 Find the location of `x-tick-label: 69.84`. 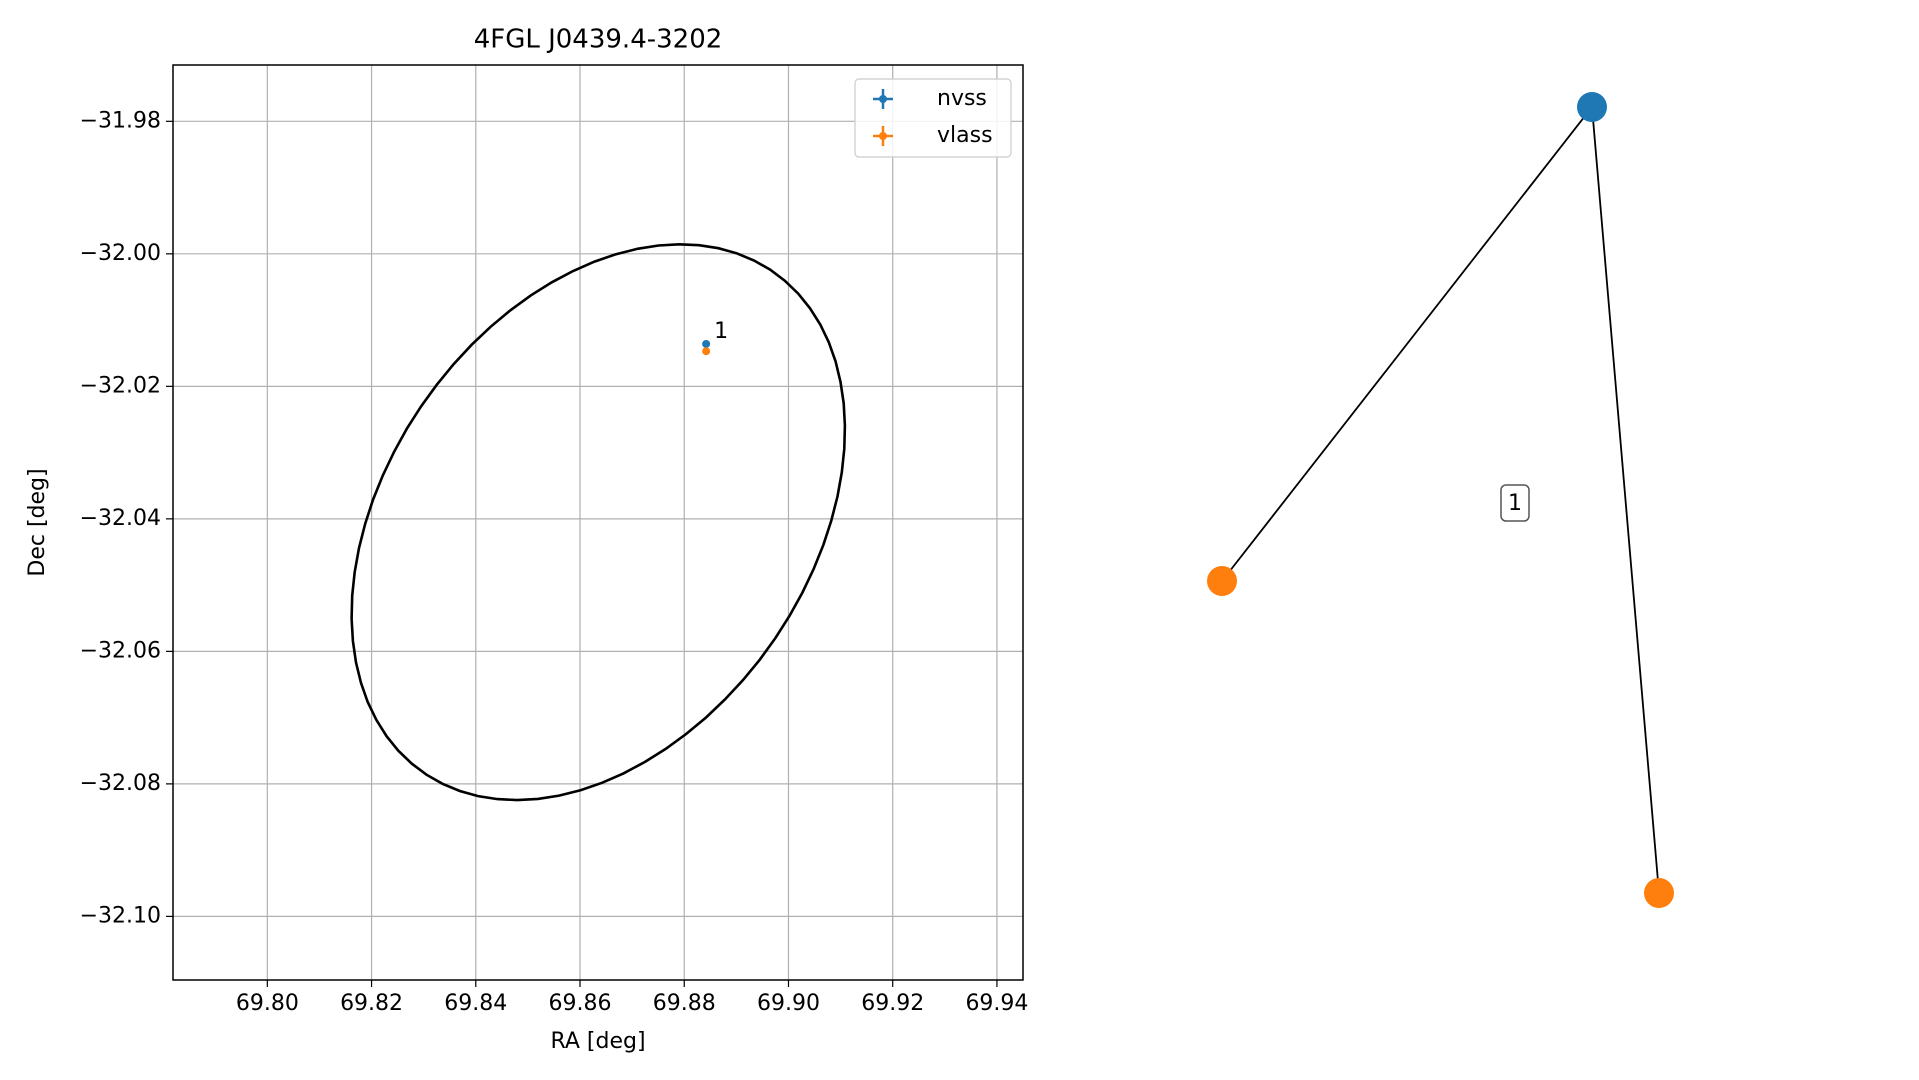

x-tick-label: 69.84 is located at coordinates (475, 1003).